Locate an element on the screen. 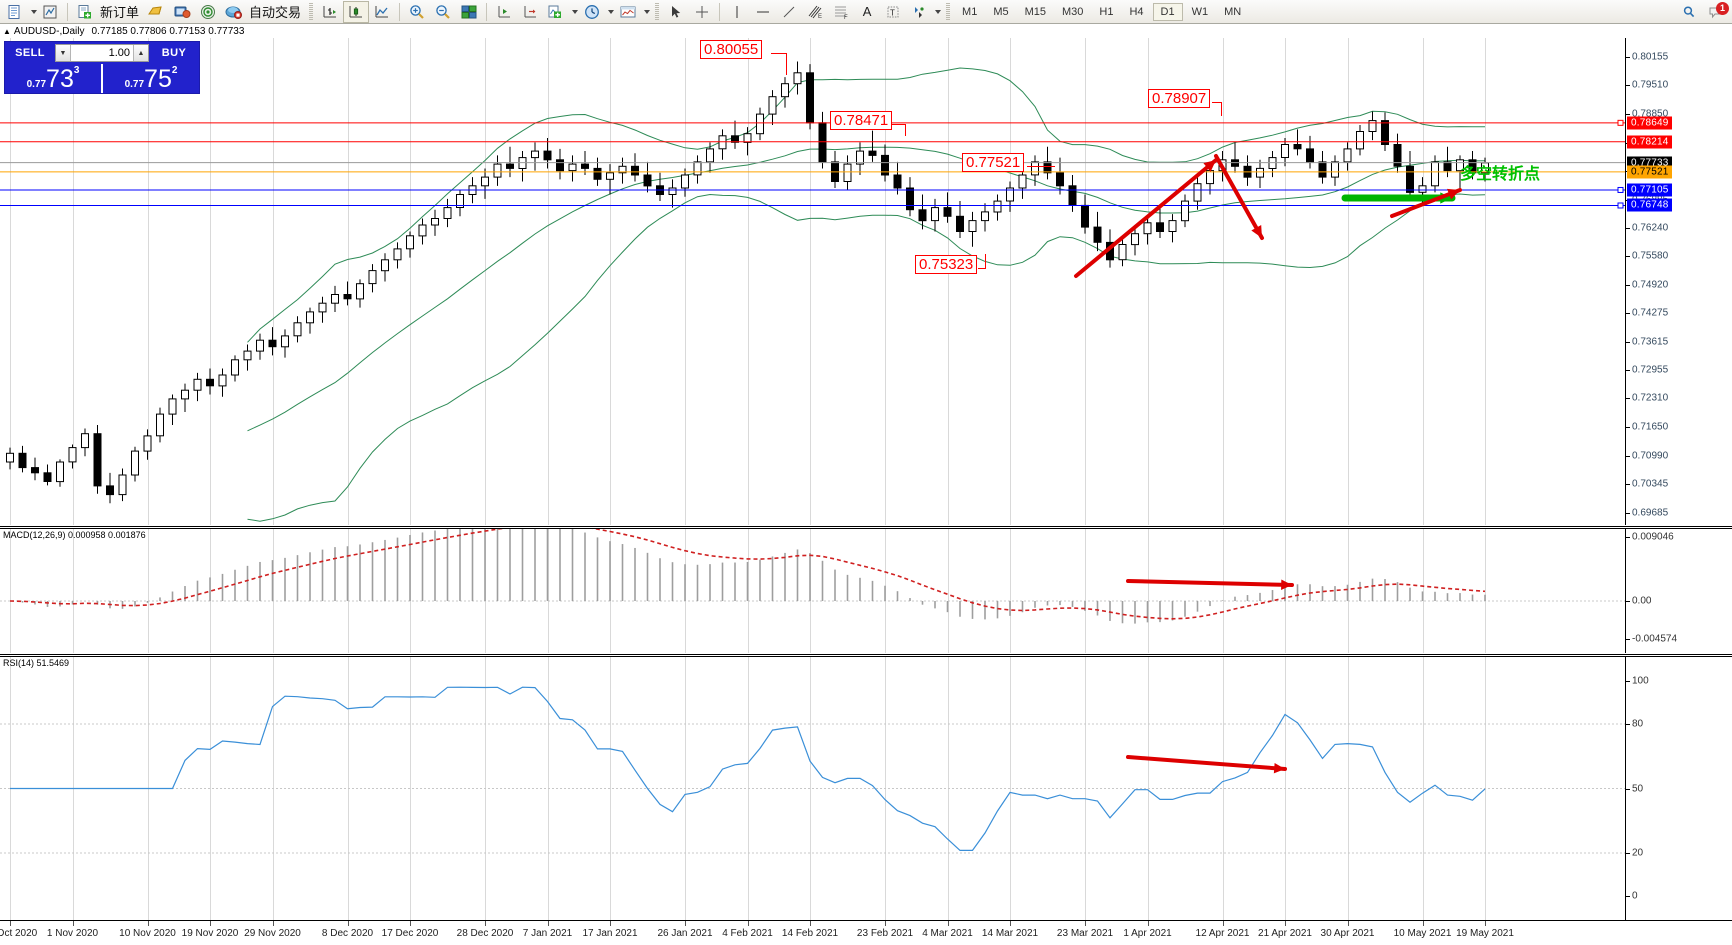  timeframe-d1: D1 is located at coordinates (1167, 11).